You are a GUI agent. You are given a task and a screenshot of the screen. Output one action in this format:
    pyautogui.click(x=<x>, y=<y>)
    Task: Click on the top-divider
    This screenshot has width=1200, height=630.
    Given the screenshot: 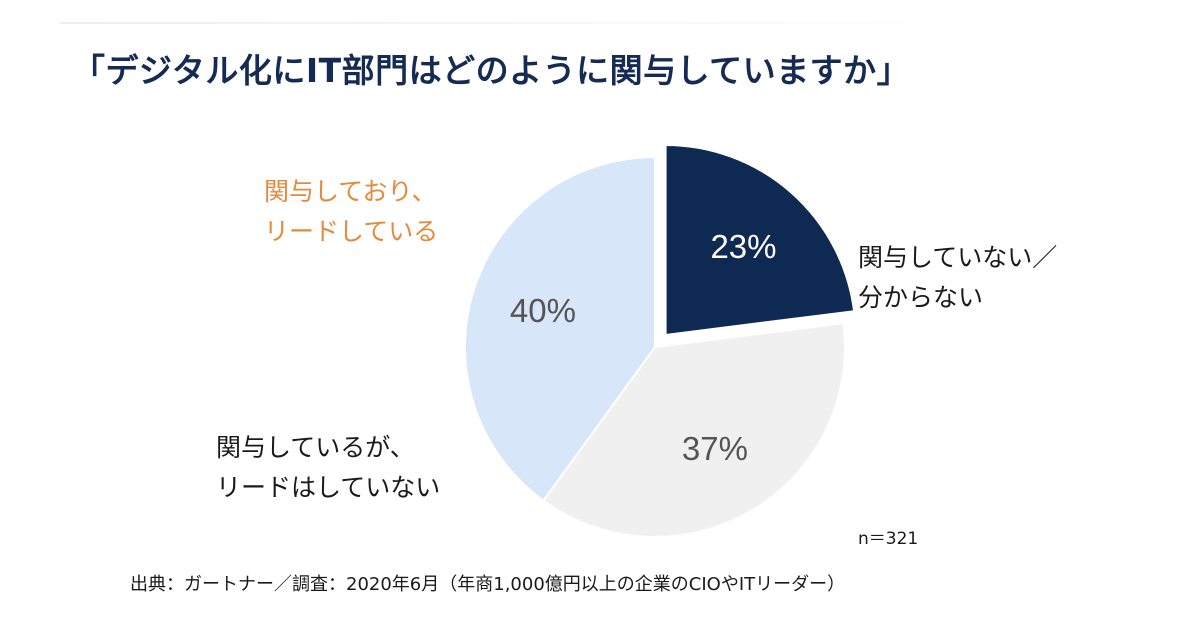 What is the action you would take?
    pyautogui.click(x=520, y=23)
    